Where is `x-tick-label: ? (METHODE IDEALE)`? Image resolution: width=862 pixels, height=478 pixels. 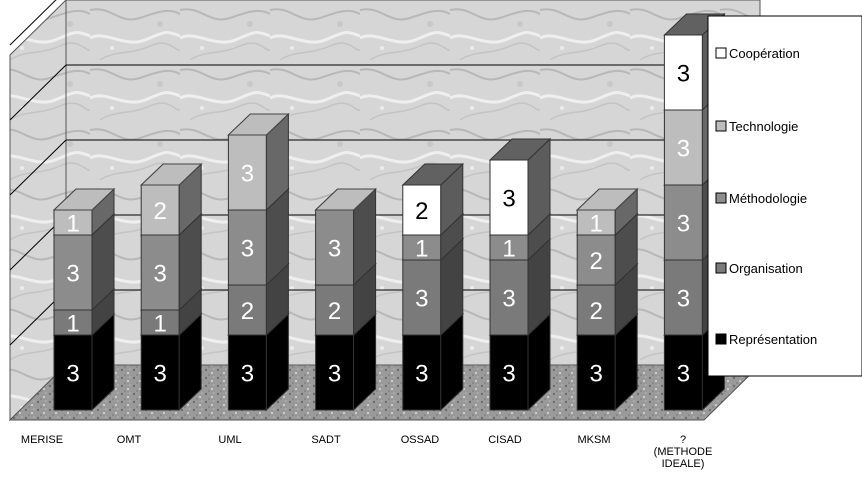 x-tick-label: ? (METHODE IDEALE) is located at coordinates (683, 452).